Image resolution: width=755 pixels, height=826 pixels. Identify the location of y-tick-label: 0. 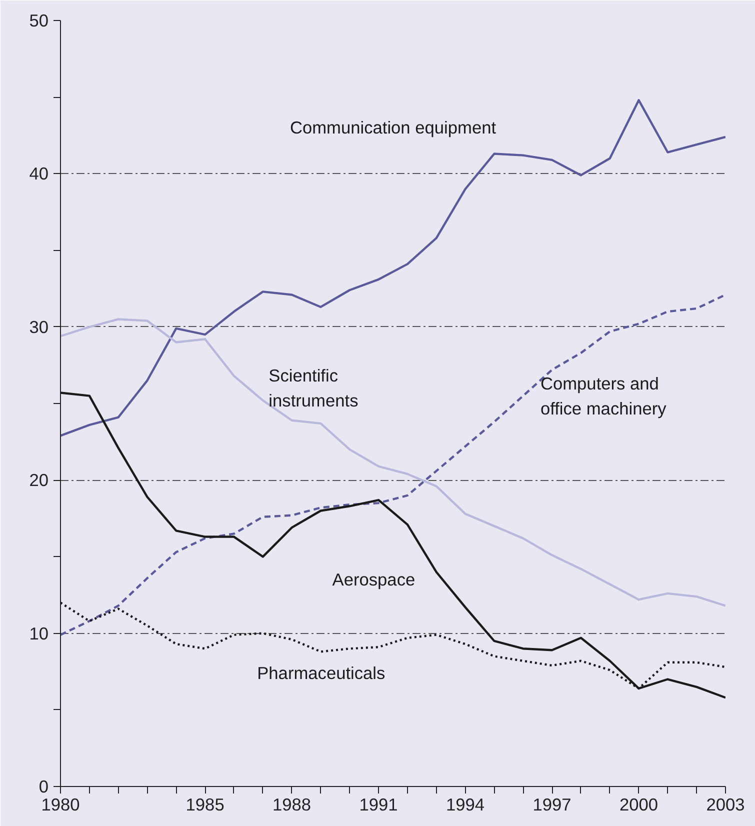
(43, 786).